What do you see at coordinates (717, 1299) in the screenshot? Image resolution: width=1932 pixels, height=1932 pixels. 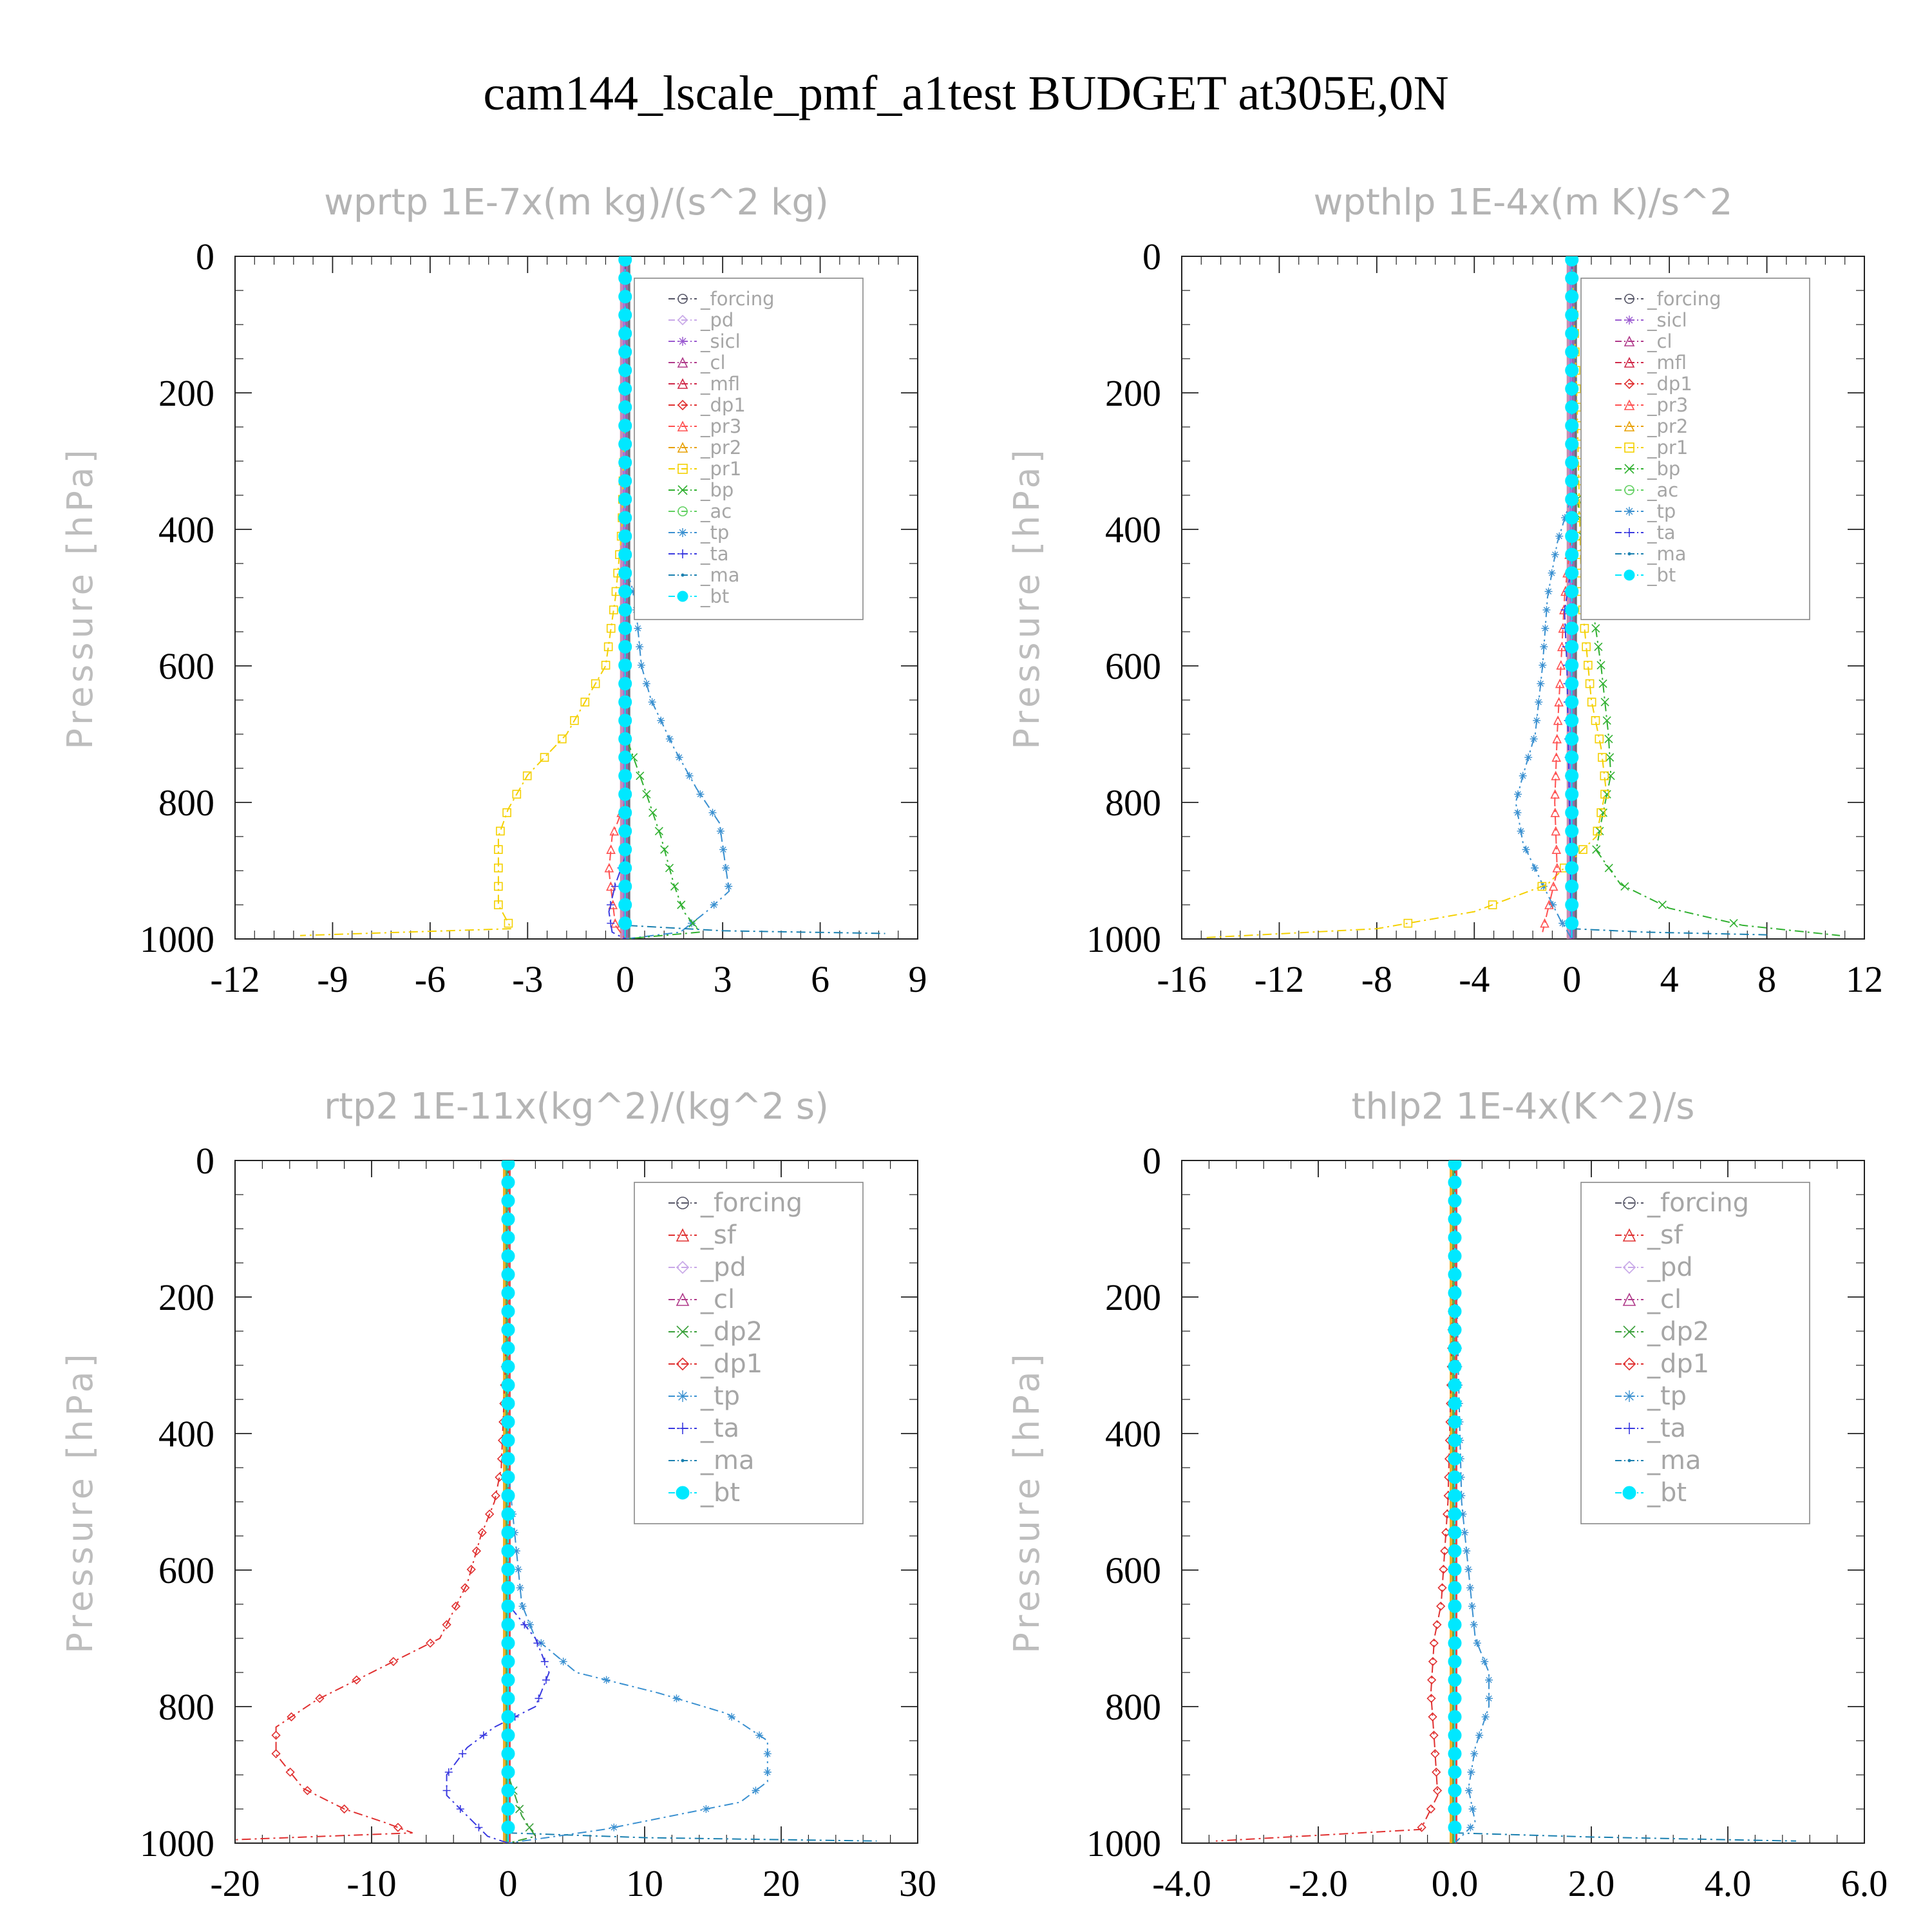 I see `legend-entry: _cl` at bounding box center [717, 1299].